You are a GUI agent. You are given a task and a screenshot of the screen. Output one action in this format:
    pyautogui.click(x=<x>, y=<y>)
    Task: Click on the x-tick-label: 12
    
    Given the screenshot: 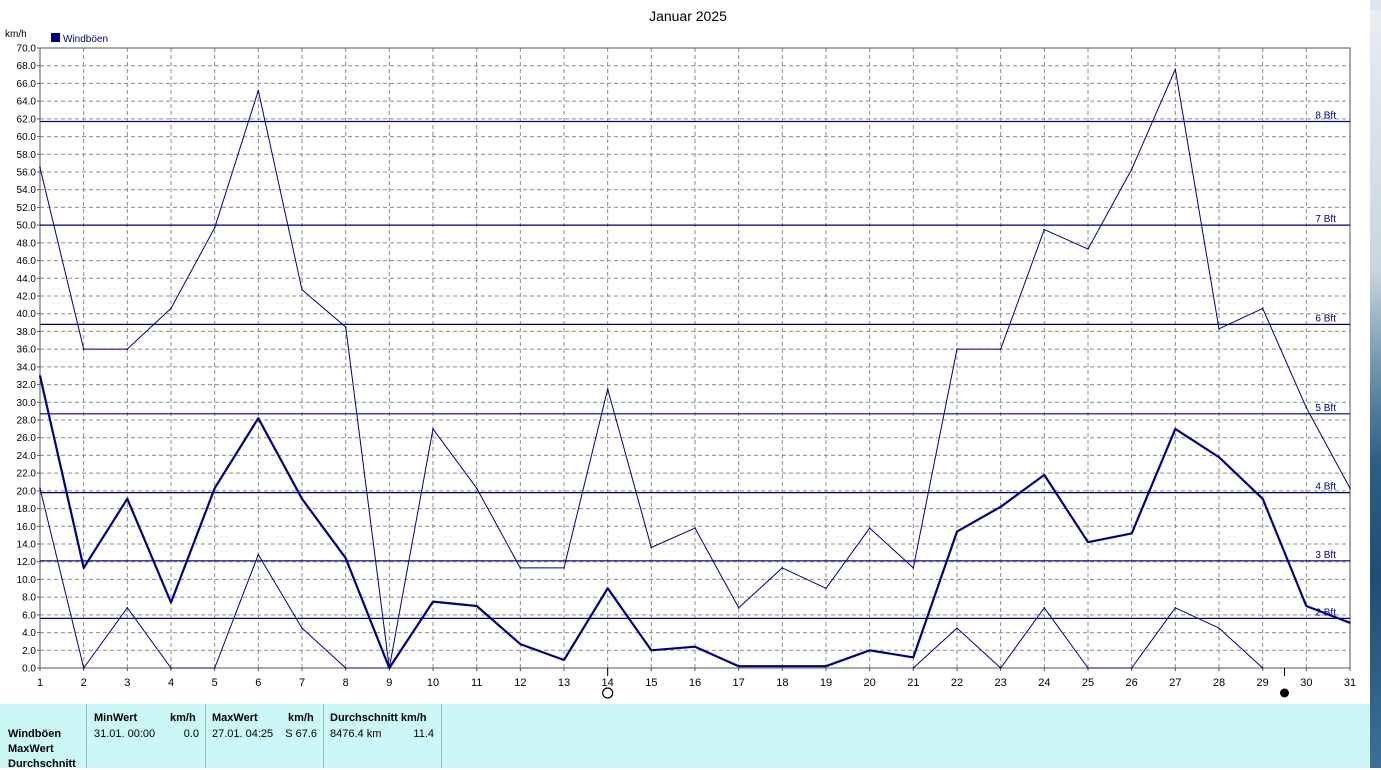 What is the action you would take?
    pyautogui.click(x=520, y=683)
    